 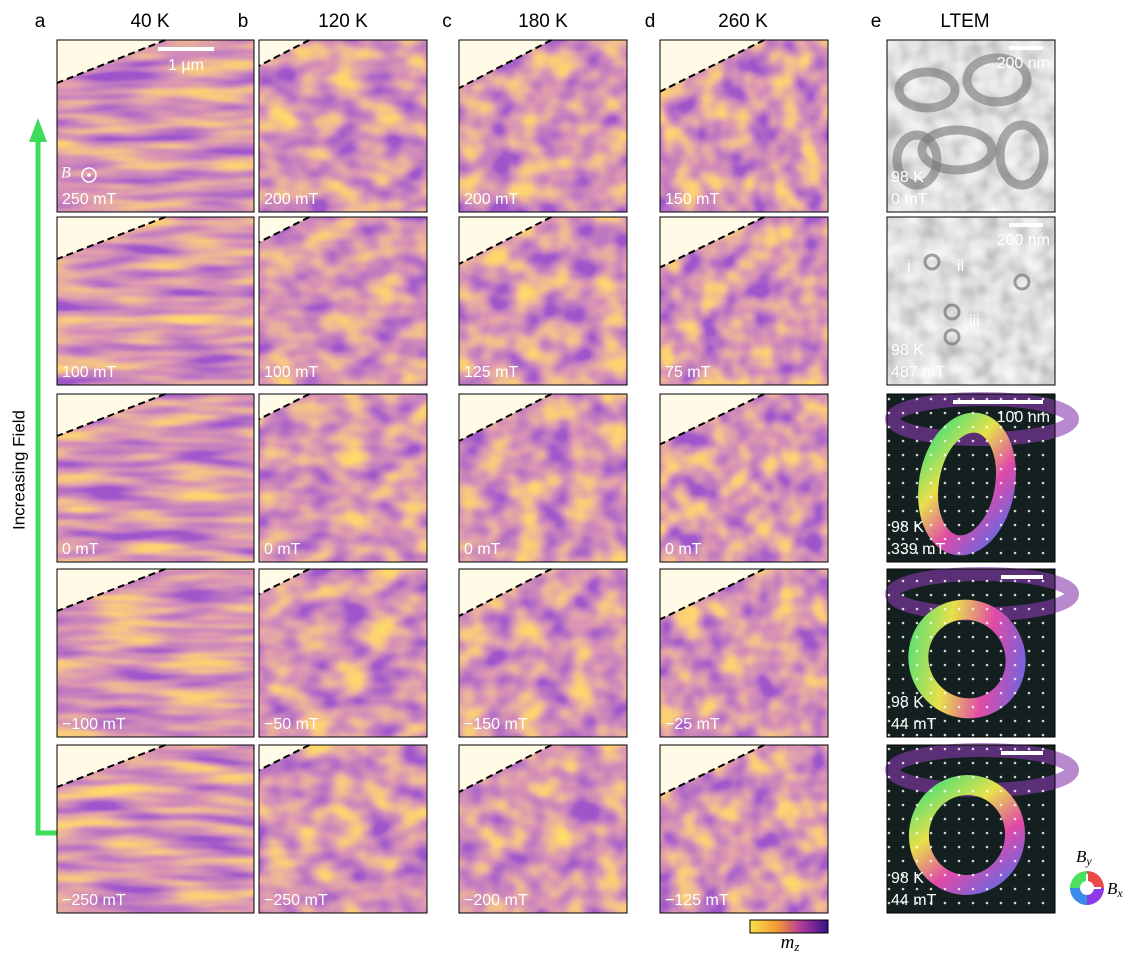 What do you see at coordinates (927, 90) in the screenshot?
I see `domain-loop` at bounding box center [927, 90].